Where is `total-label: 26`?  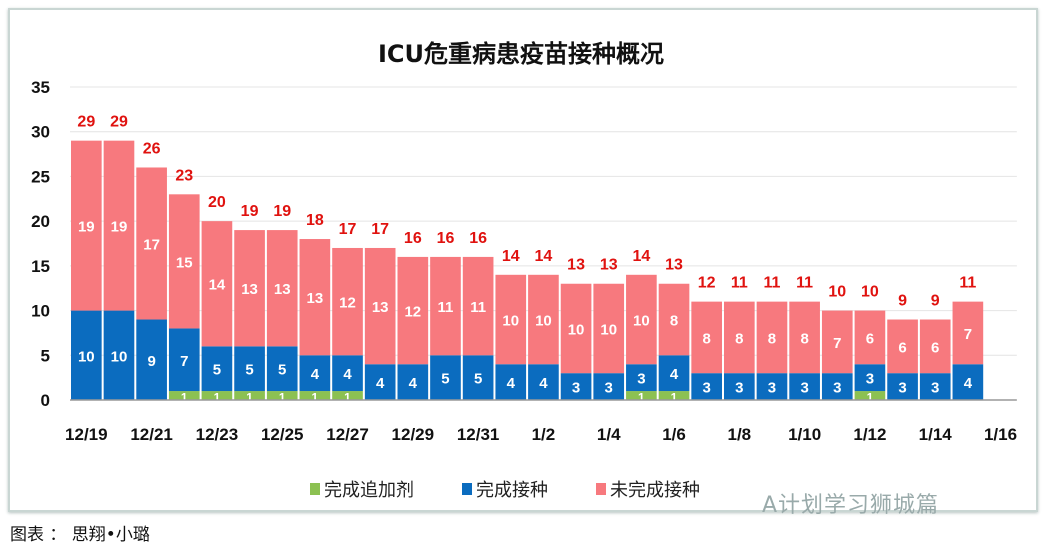
total-label: 26 is located at coordinates (152, 148).